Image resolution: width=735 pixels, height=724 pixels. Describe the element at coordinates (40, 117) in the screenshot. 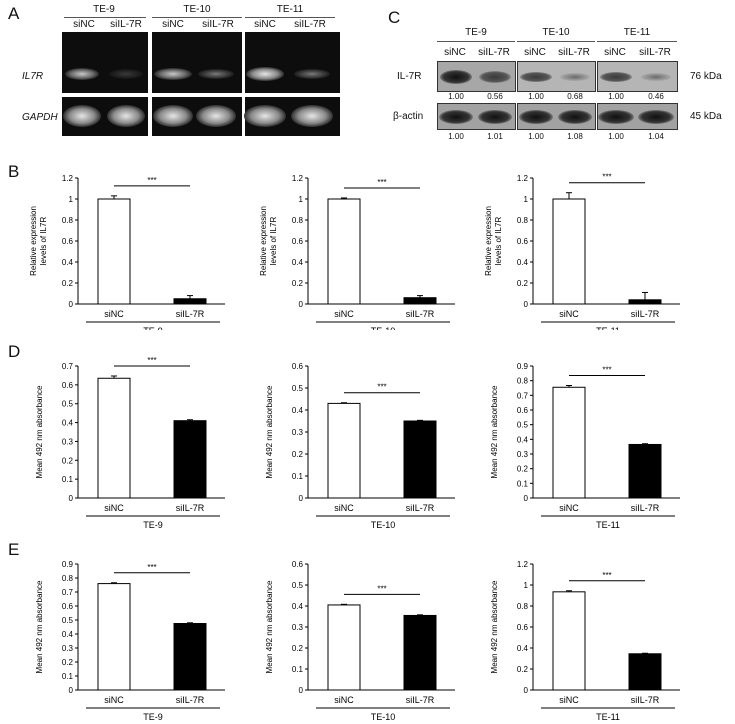

I see `gel-row-label-gapdh: GAPDH` at that location.